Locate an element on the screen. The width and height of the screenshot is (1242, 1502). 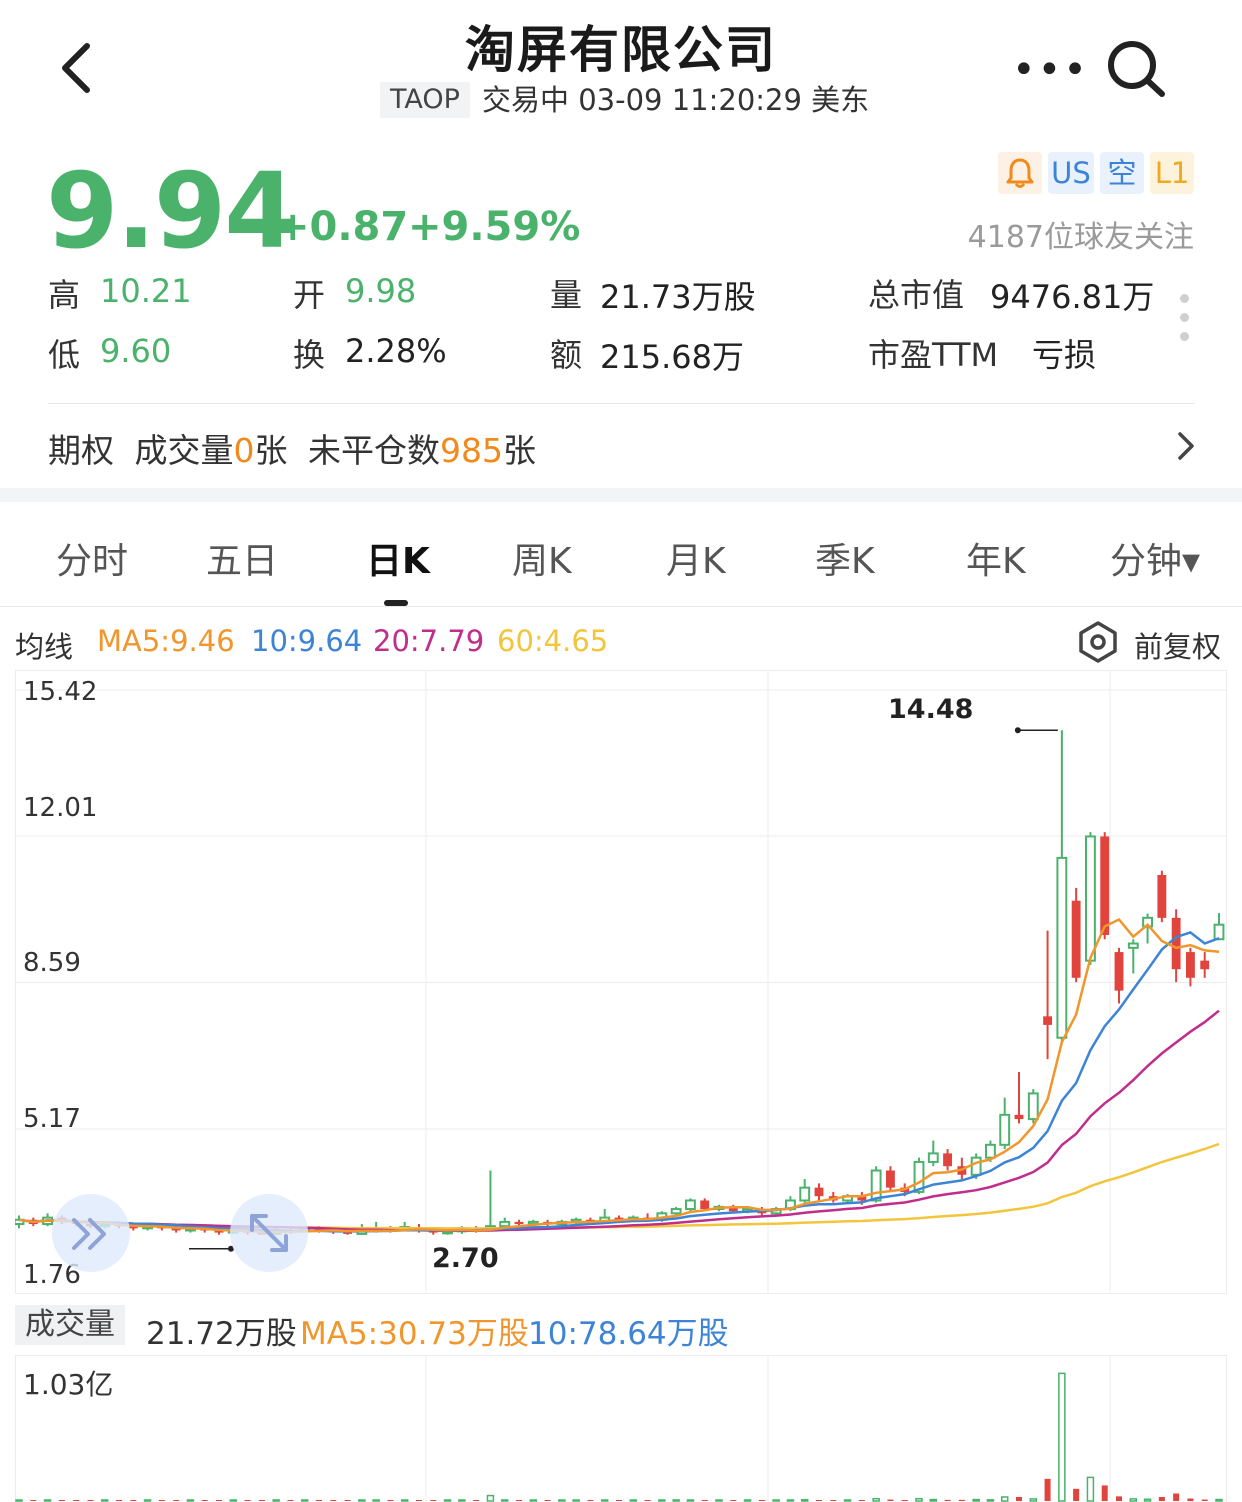
more-icon: ••• is located at coordinates (1050, 70).